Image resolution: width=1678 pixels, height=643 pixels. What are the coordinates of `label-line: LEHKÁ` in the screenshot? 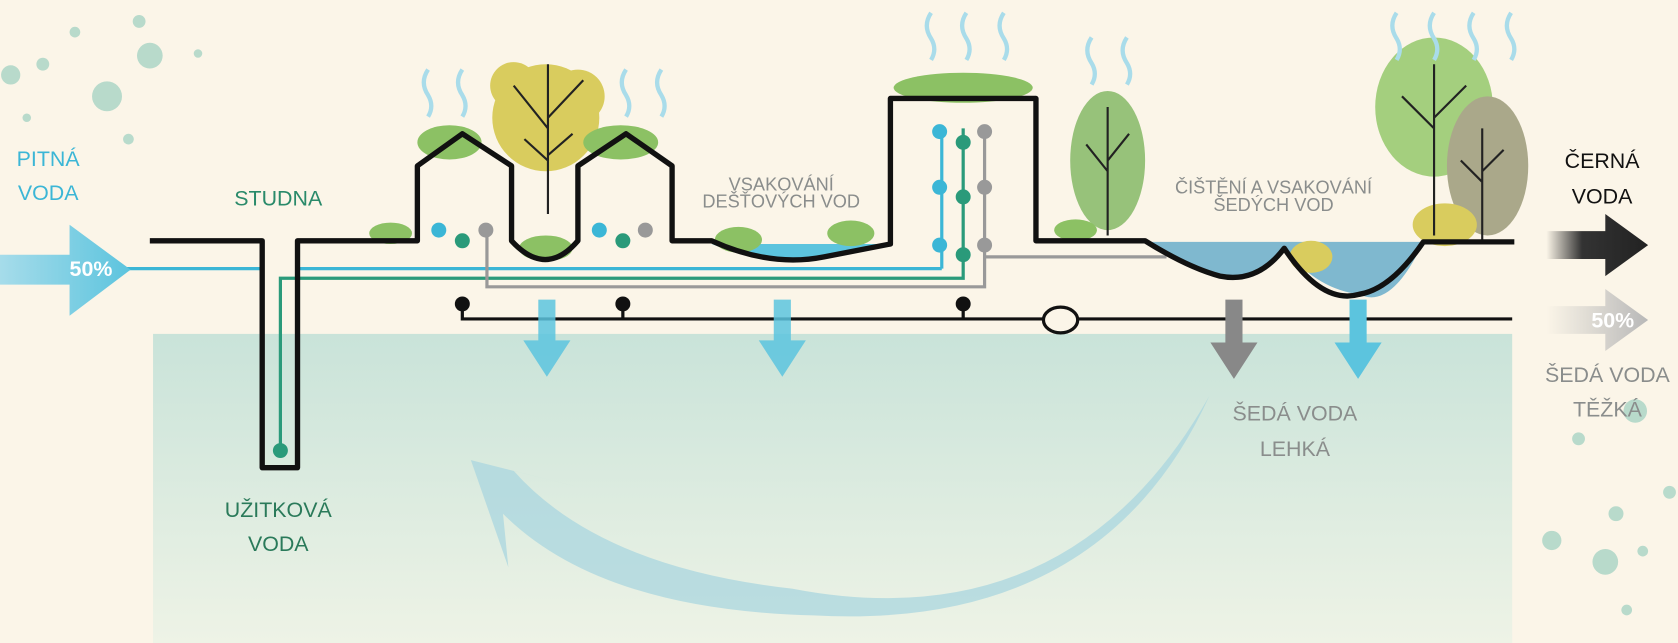 It's located at (1295, 448).